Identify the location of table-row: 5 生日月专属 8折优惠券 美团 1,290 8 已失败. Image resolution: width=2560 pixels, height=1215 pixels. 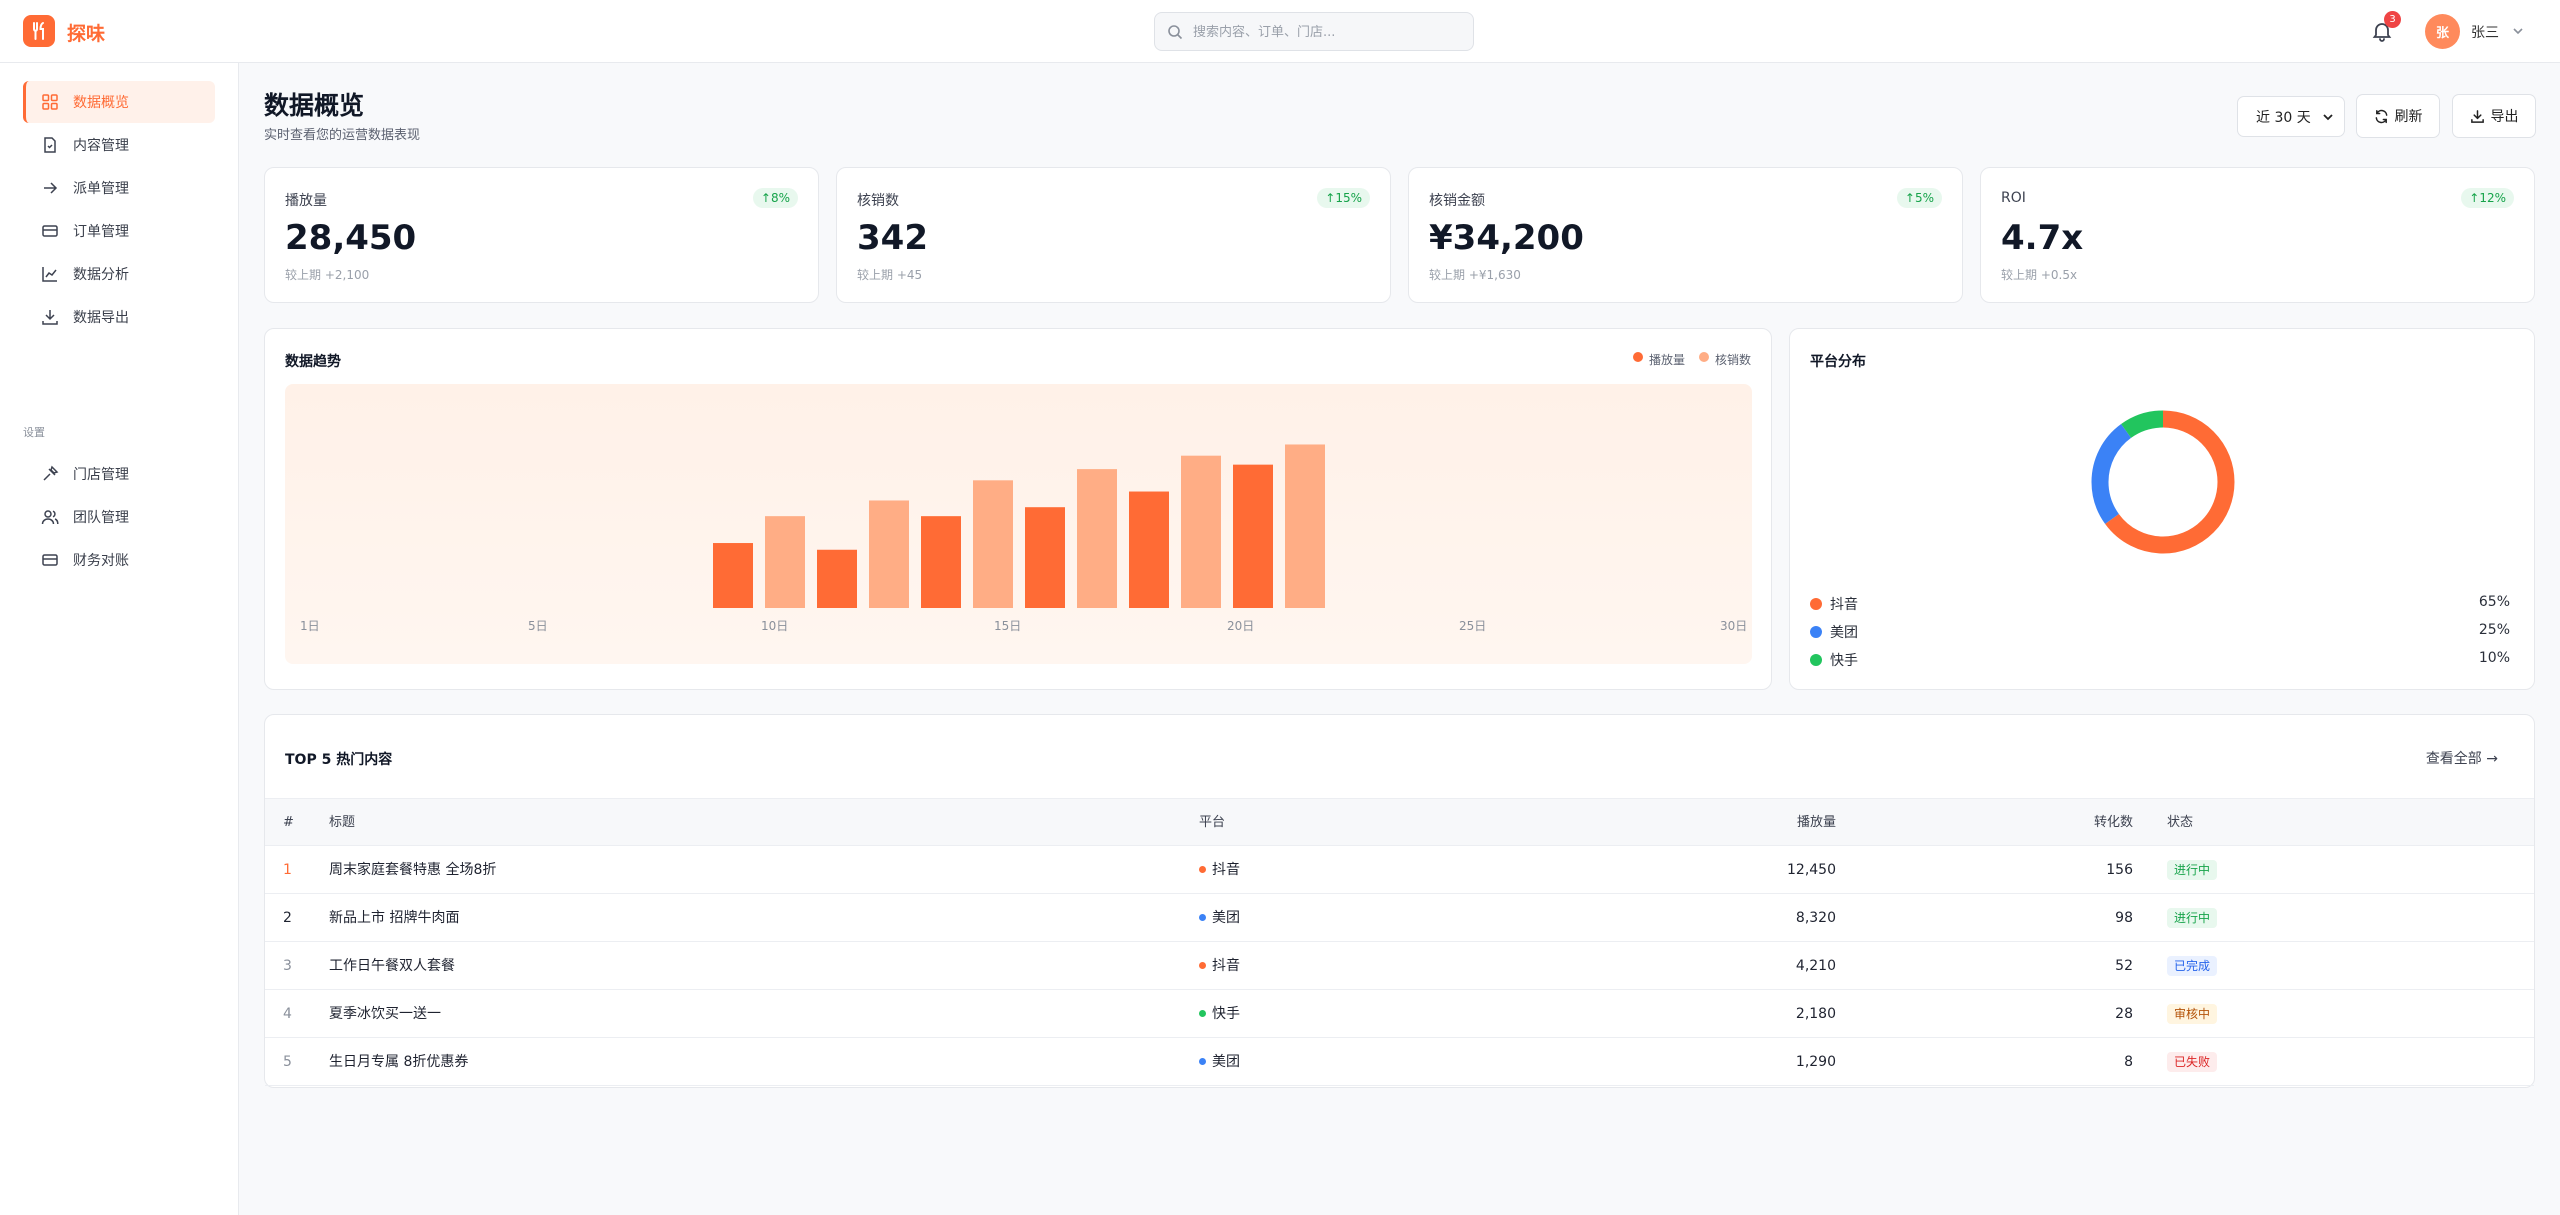
(1399, 1062).